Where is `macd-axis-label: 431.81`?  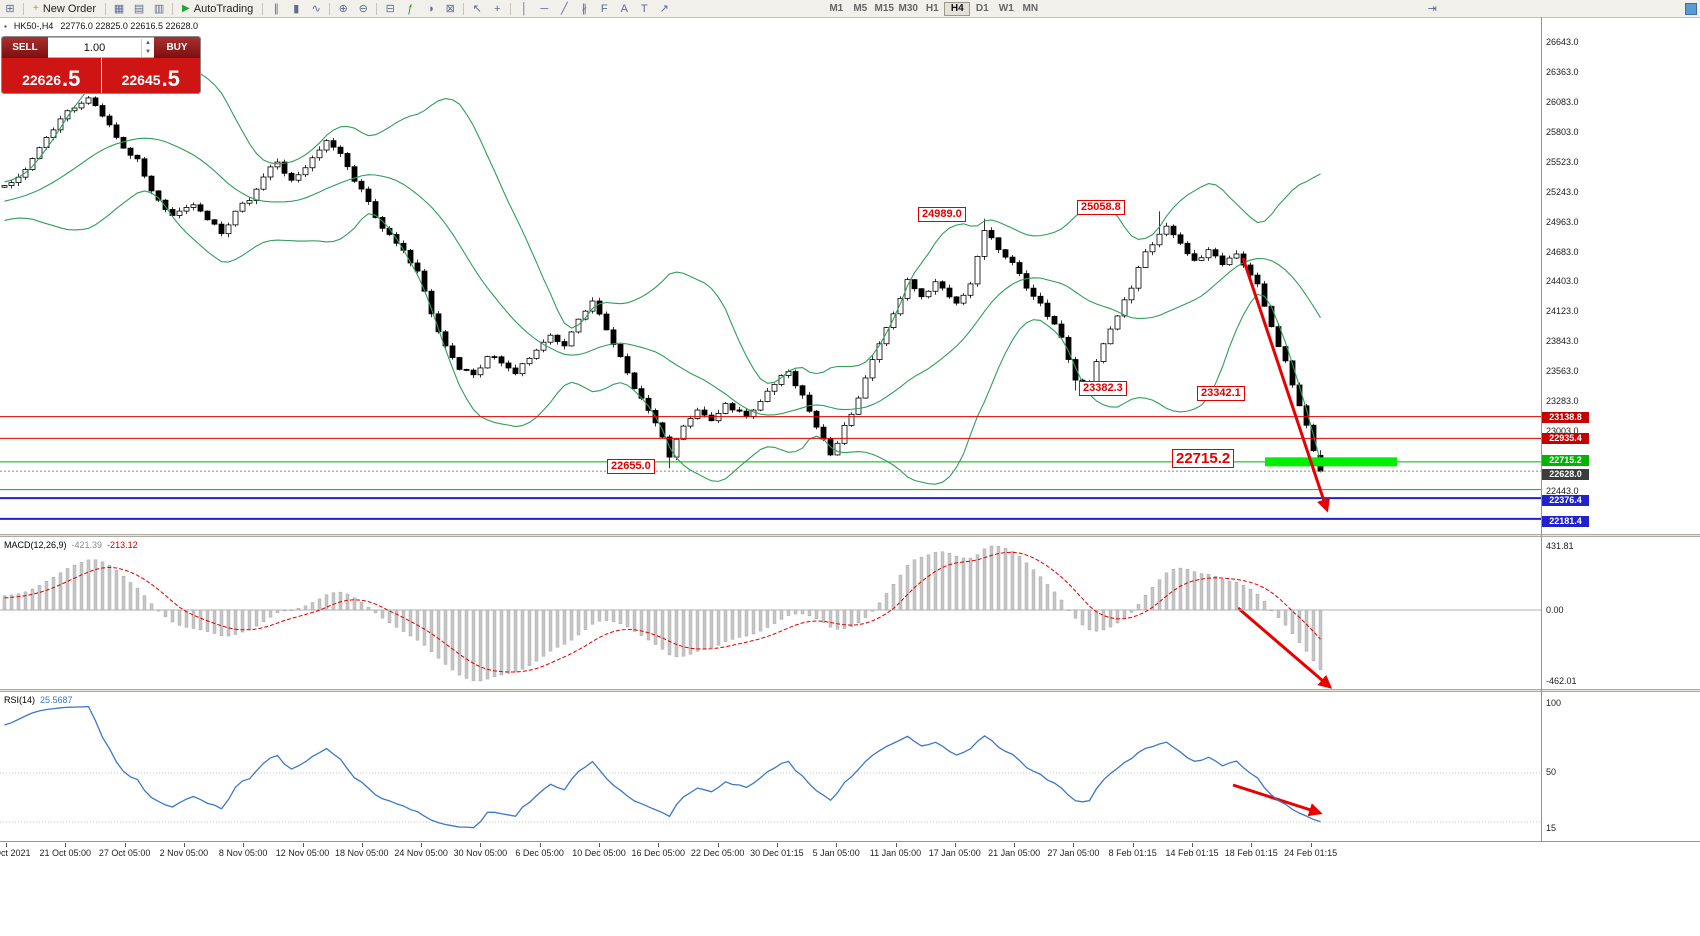 macd-axis-label: 431.81 is located at coordinates (1560, 546).